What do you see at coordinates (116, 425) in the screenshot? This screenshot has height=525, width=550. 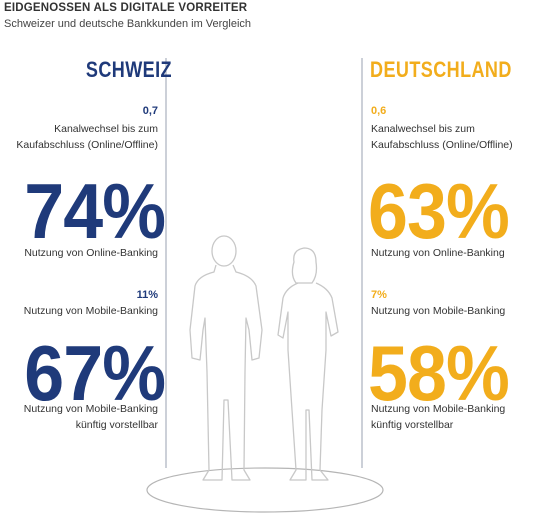 I see `ch-mobile-future-label-line2: künftig vorstellbar` at bounding box center [116, 425].